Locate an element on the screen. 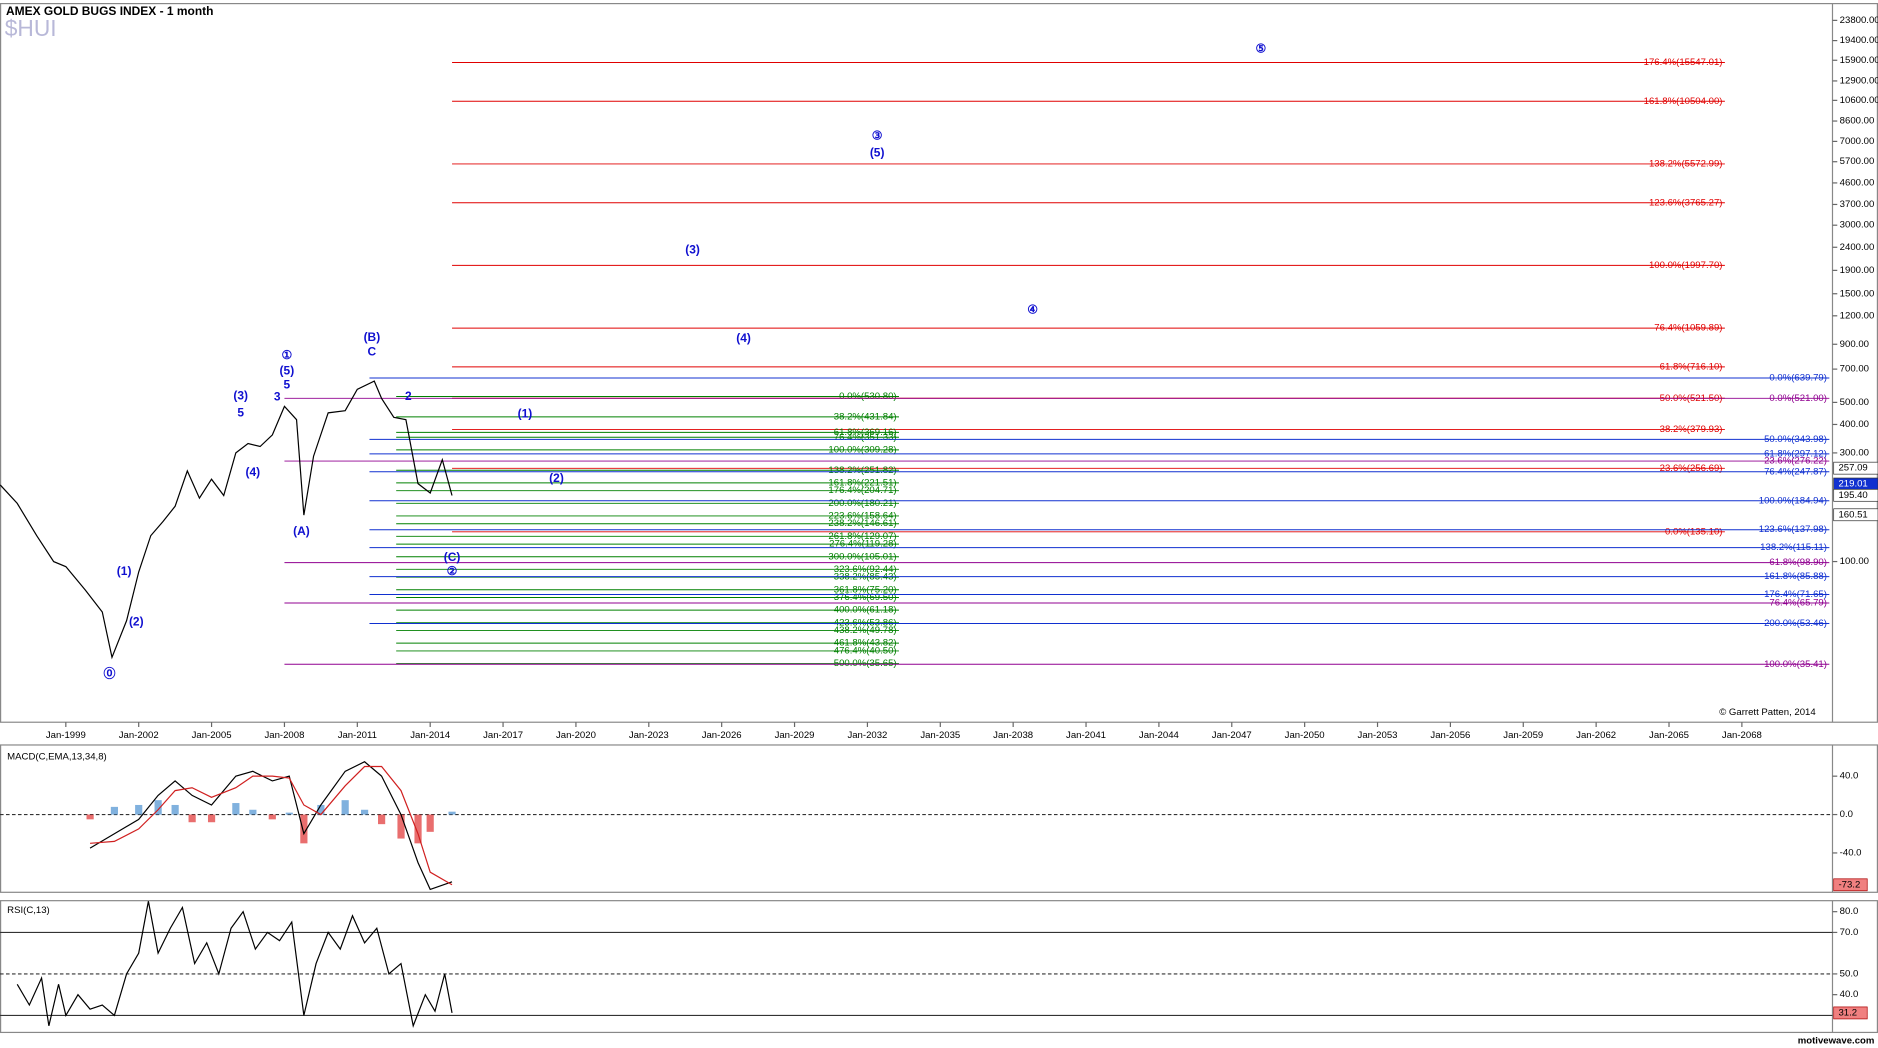 This screenshot has width=1878, height=1048. y-tick-label: 500.00 is located at coordinates (1854, 402).